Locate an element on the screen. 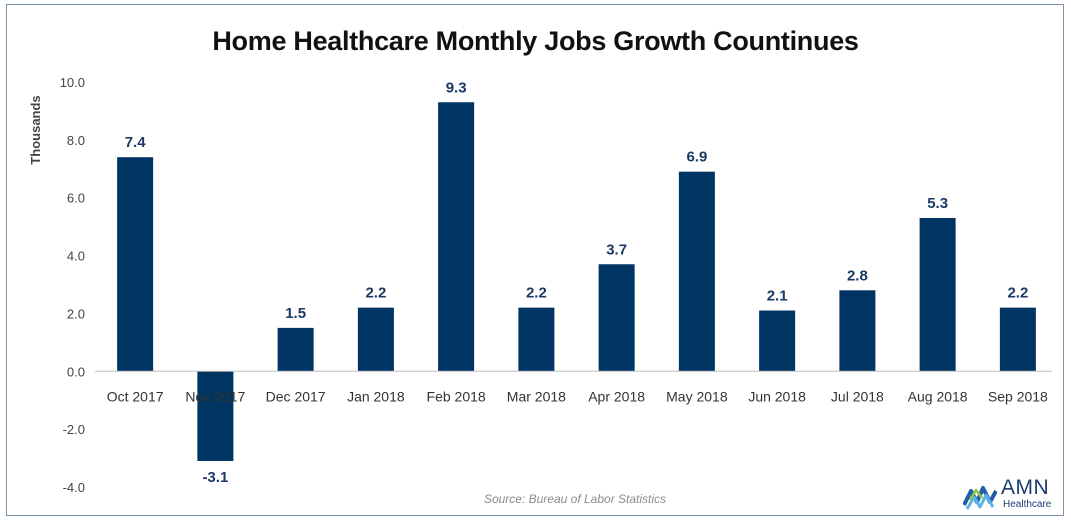 The height and width of the screenshot is (521, 1071). data-label: 2.1 is located at coordinates (777, 296).